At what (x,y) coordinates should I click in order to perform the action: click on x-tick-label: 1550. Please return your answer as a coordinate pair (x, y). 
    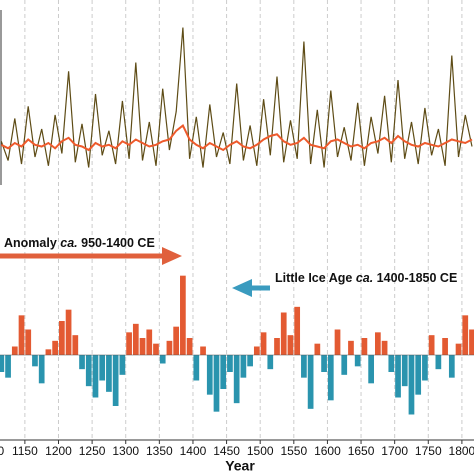
    Looking at the image, I should click on (293, 451).